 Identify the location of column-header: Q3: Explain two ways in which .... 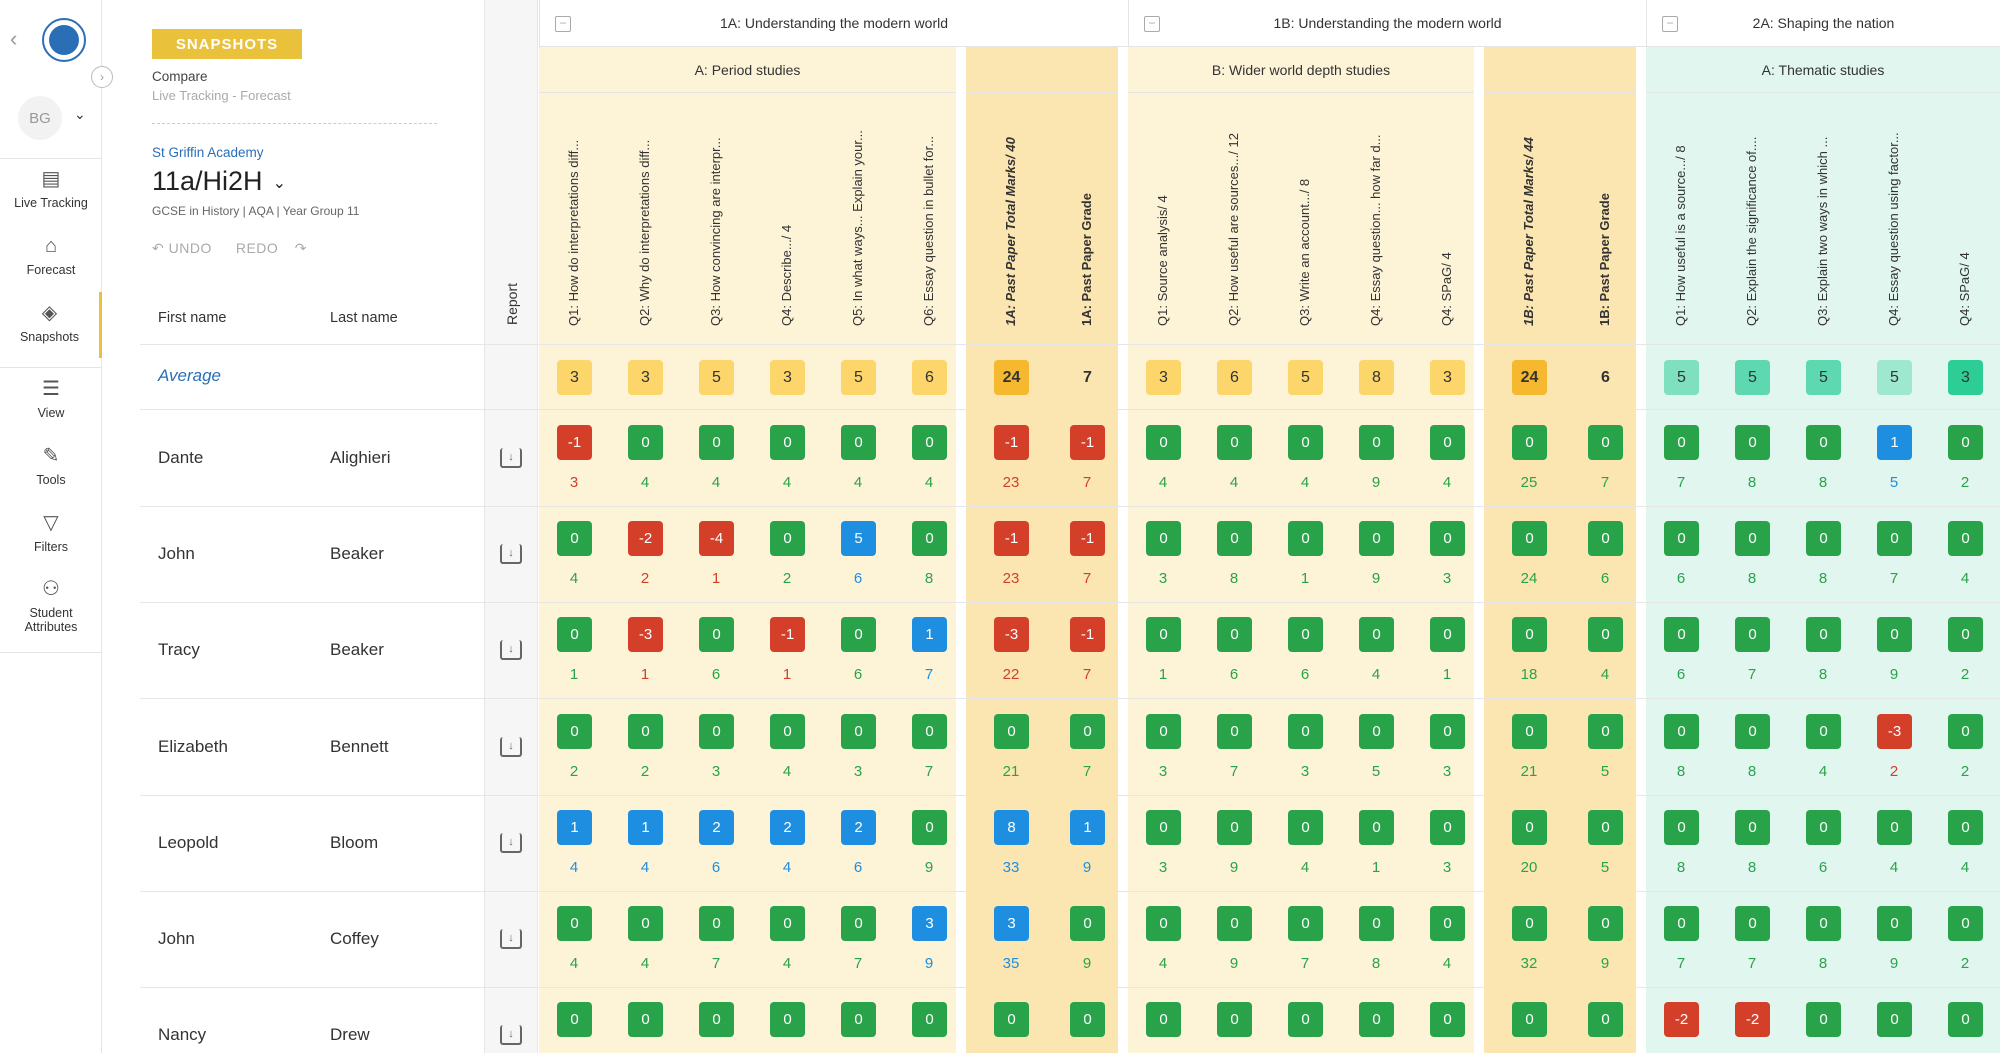
(1822, 231).